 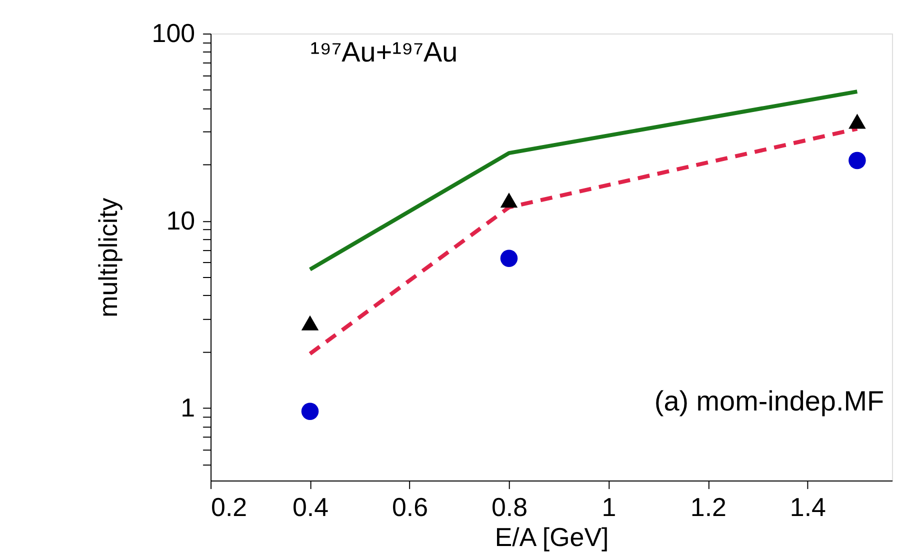 What do you see at coordinates (769, 401) in the screenshot?
I see `annotation: (a) mom-indep.MF` at bounding box center [769, 401].